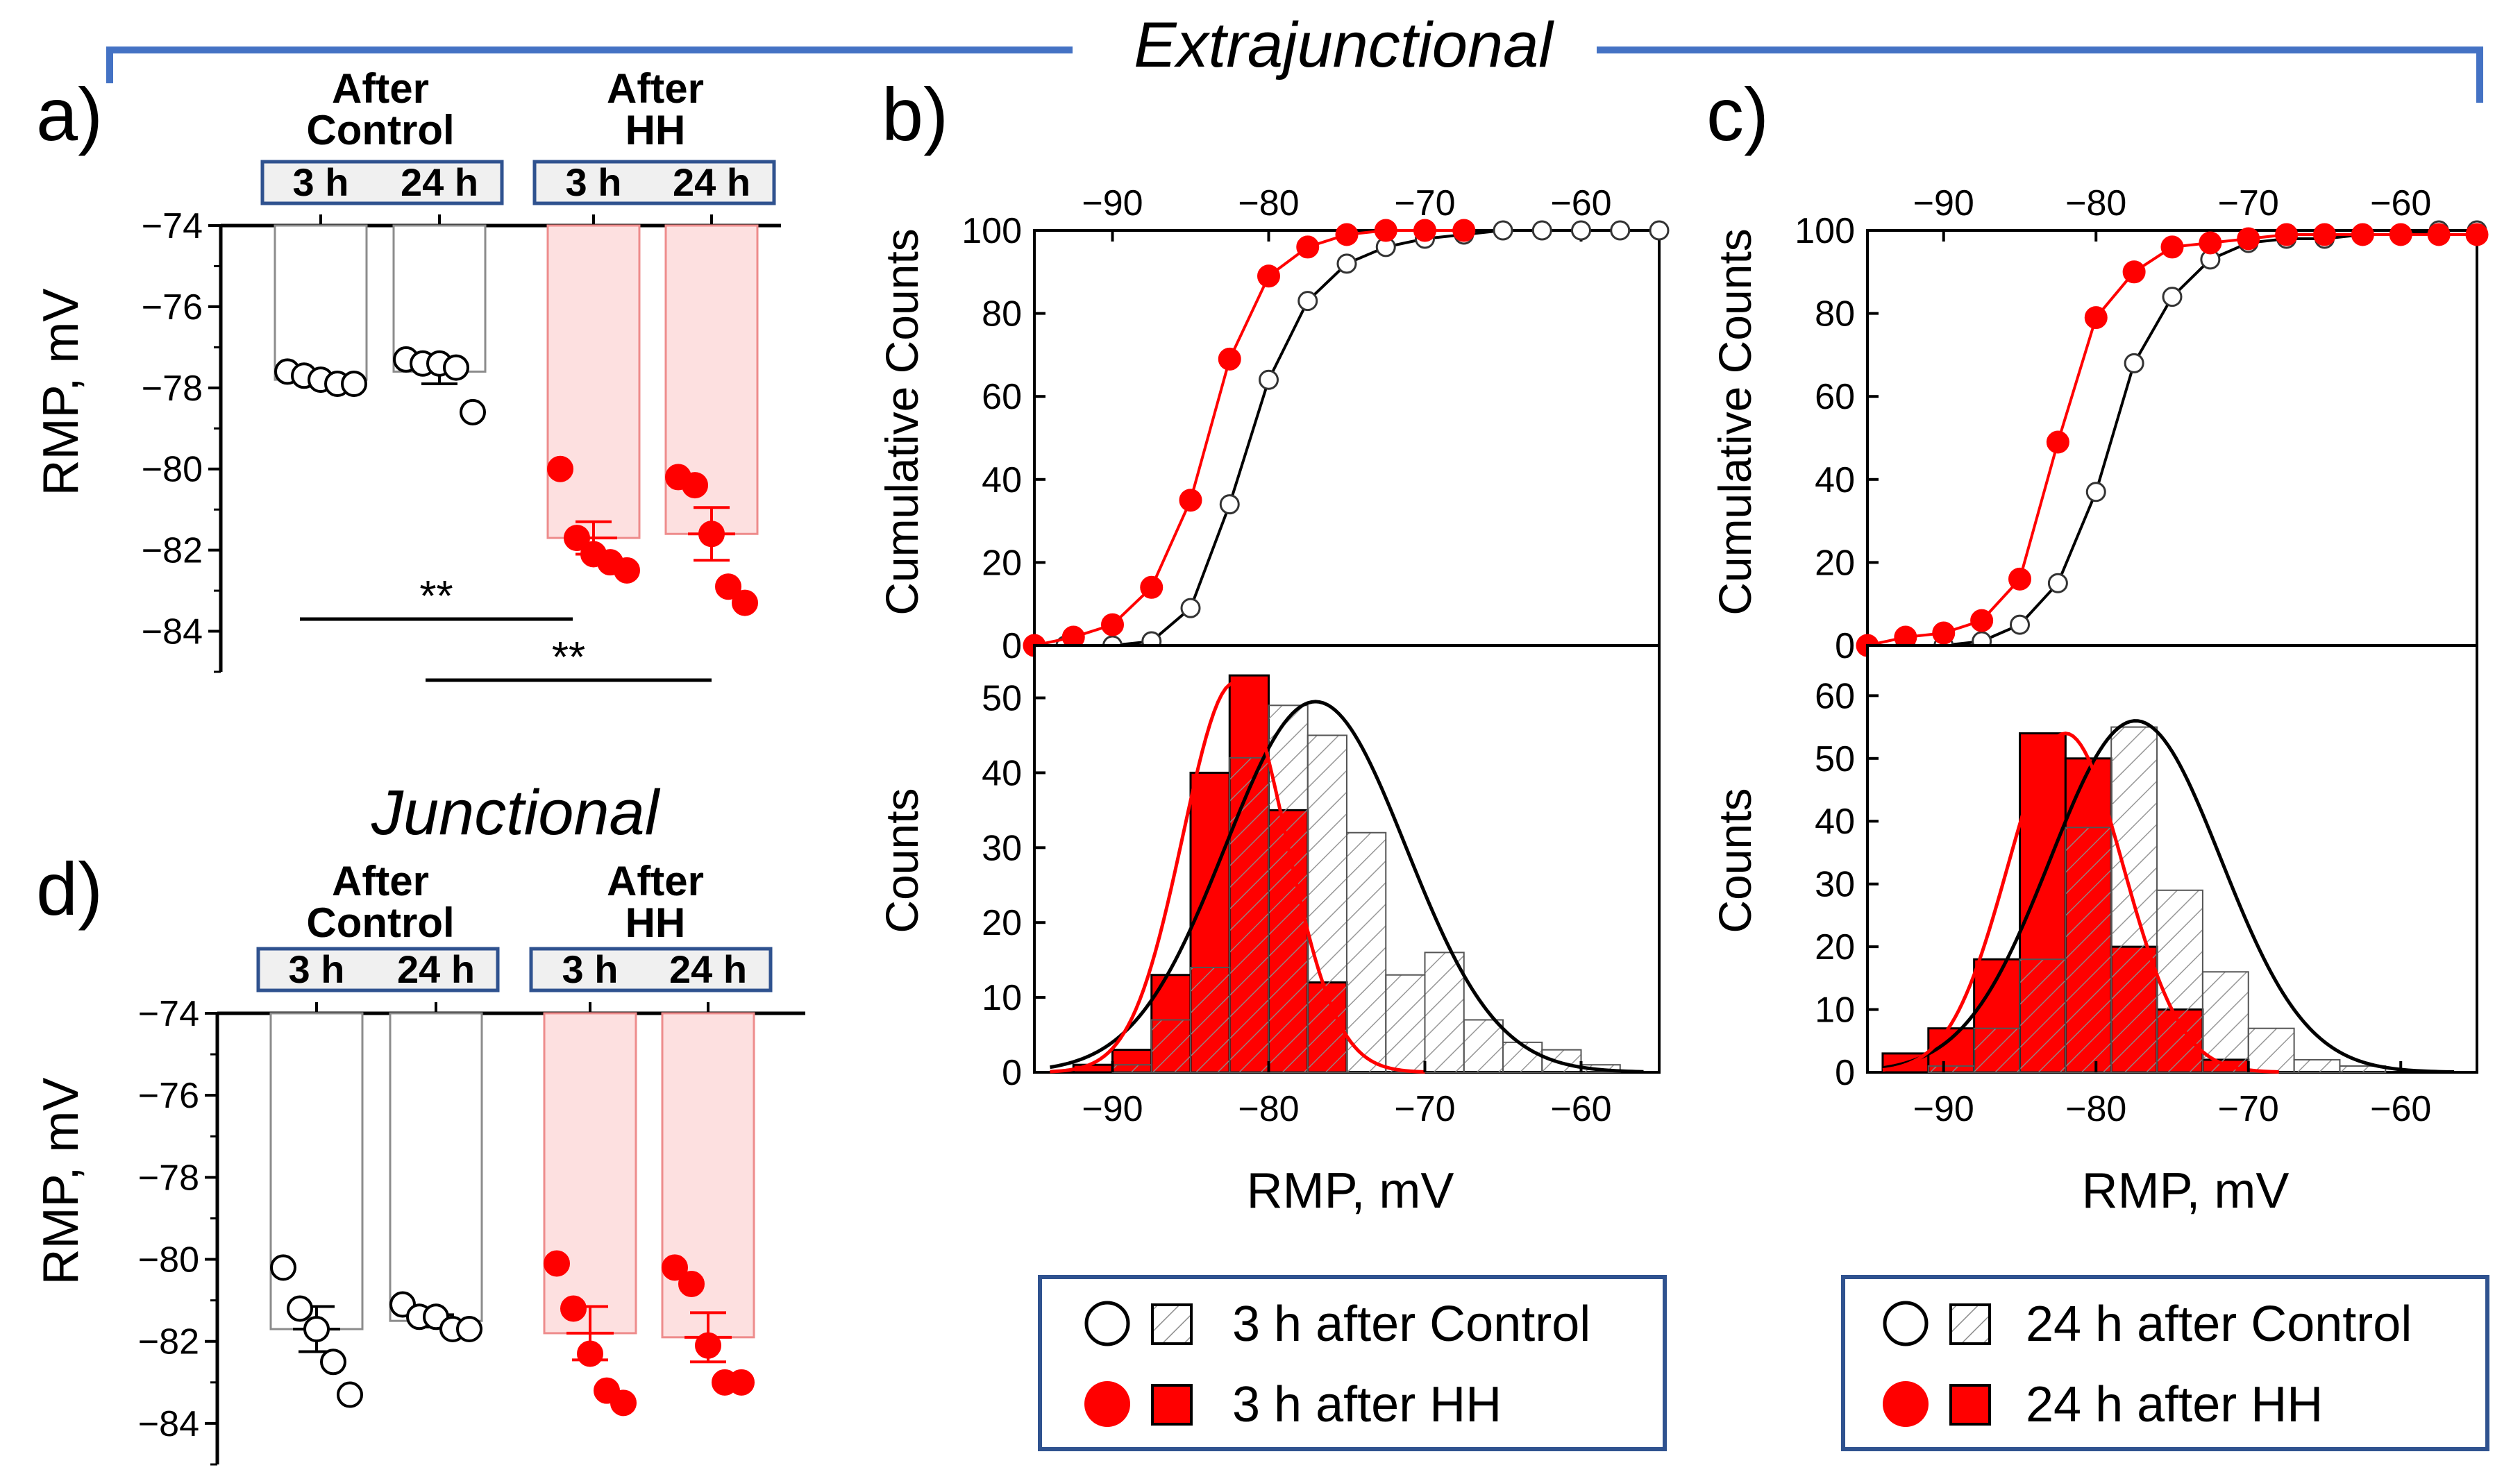 Image resolution: width=2520 pixels, height=1479 pixels. Describe the element at coordinates (1835, 314) in the screenshot. I see `panel-c_top-ytick-label: 80` at that location.